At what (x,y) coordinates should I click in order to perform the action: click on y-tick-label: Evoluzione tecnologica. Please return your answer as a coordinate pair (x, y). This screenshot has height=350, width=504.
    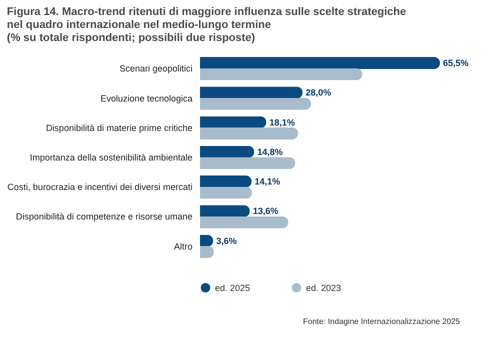
    Looking at the image, I should click on (146, 98).